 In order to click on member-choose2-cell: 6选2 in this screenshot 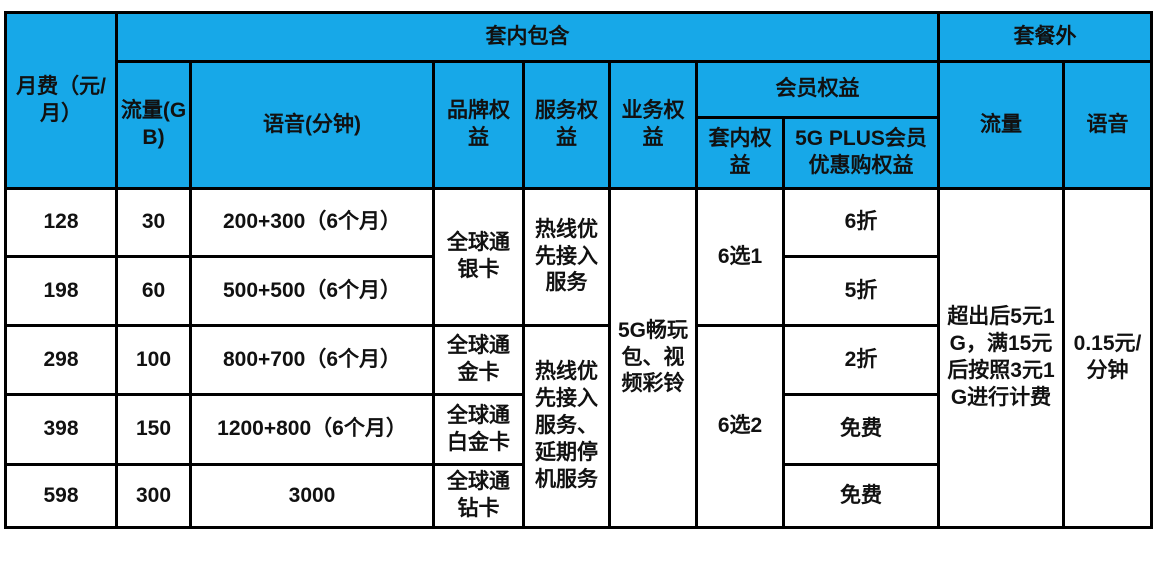, I will do `click(740, 426)`.